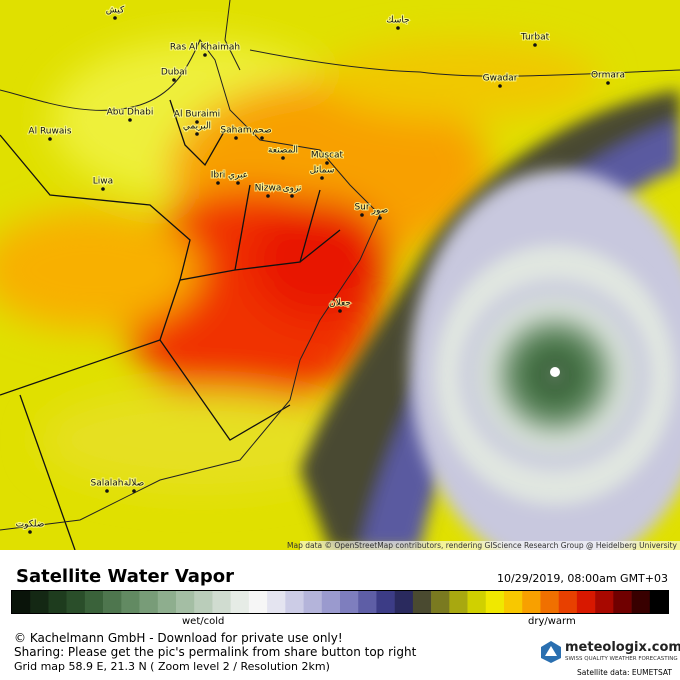  Describe the element at coordinates (107, 484) in the screenshot. I see `place-label: Salalah` at that location.